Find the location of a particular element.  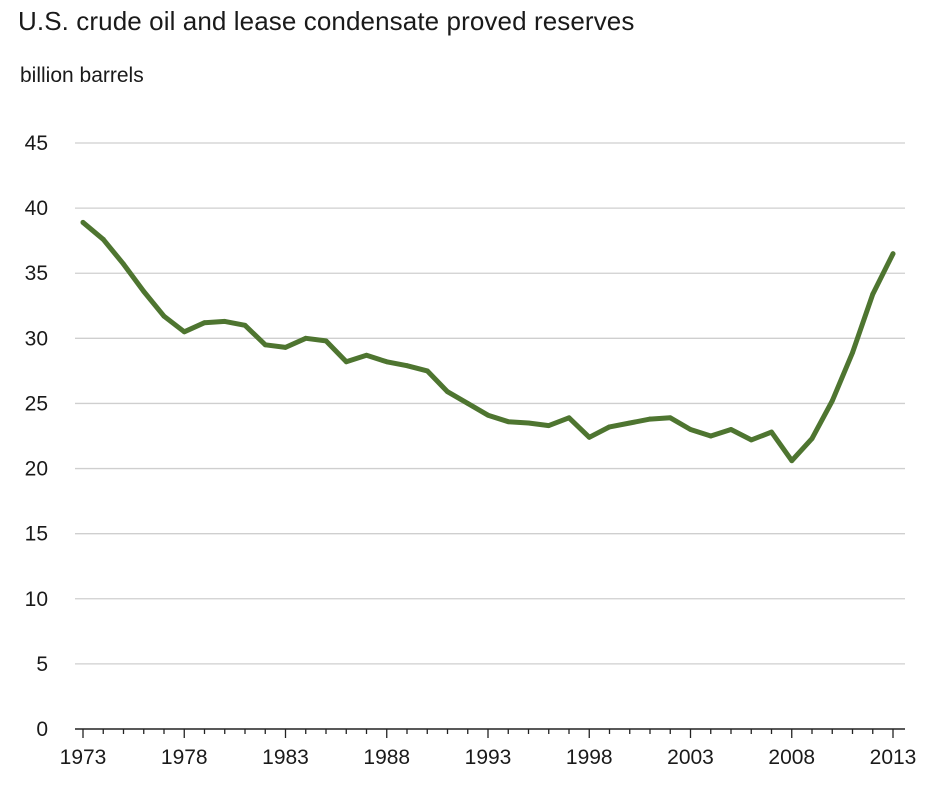

data-point-2010 is located at coordinates (832, 401).